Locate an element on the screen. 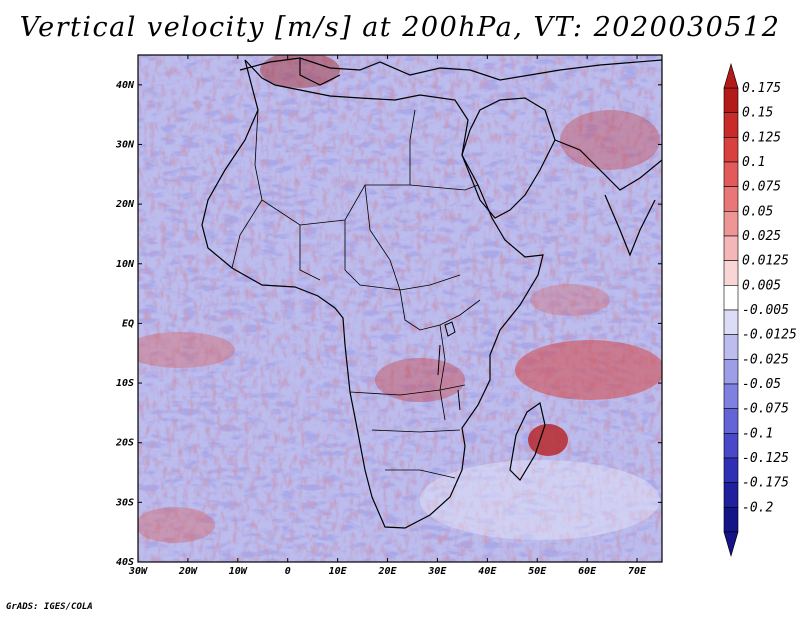 The image size is (800, 618). y-tick-label: 20S is located at coordinates (124, 443).